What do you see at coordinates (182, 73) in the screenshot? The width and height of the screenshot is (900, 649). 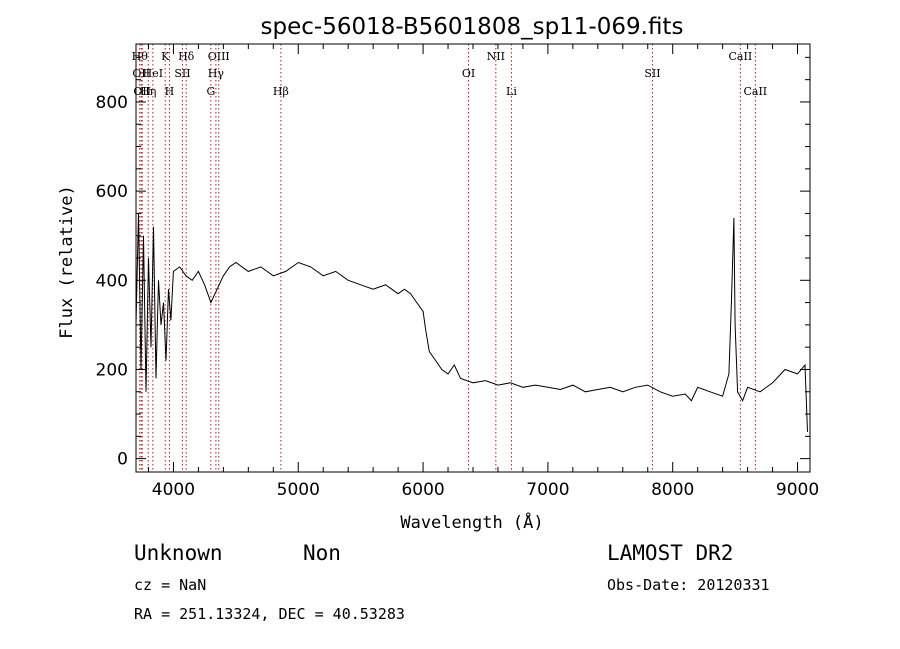 I see `line-label-7: SII` at bounding box center [182, 73].